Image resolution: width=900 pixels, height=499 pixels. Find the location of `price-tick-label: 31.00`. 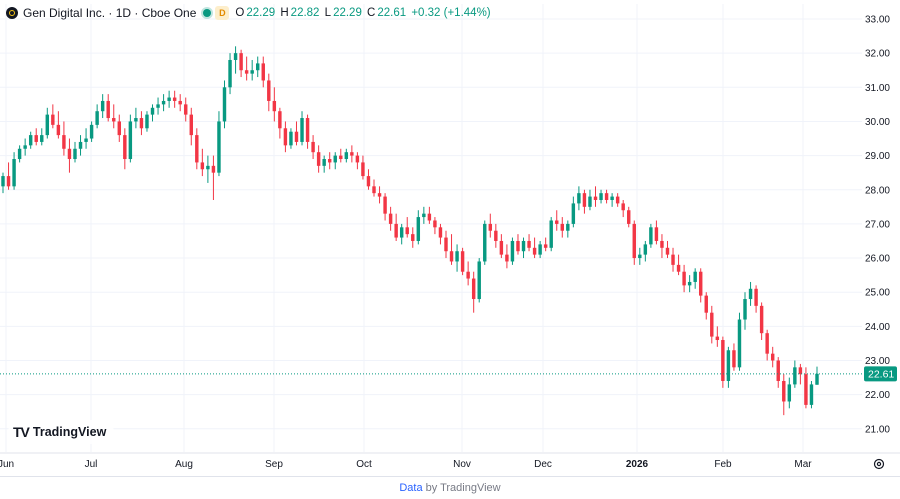

price-tick-label: 31.00 is located at coordinates (877, 88).